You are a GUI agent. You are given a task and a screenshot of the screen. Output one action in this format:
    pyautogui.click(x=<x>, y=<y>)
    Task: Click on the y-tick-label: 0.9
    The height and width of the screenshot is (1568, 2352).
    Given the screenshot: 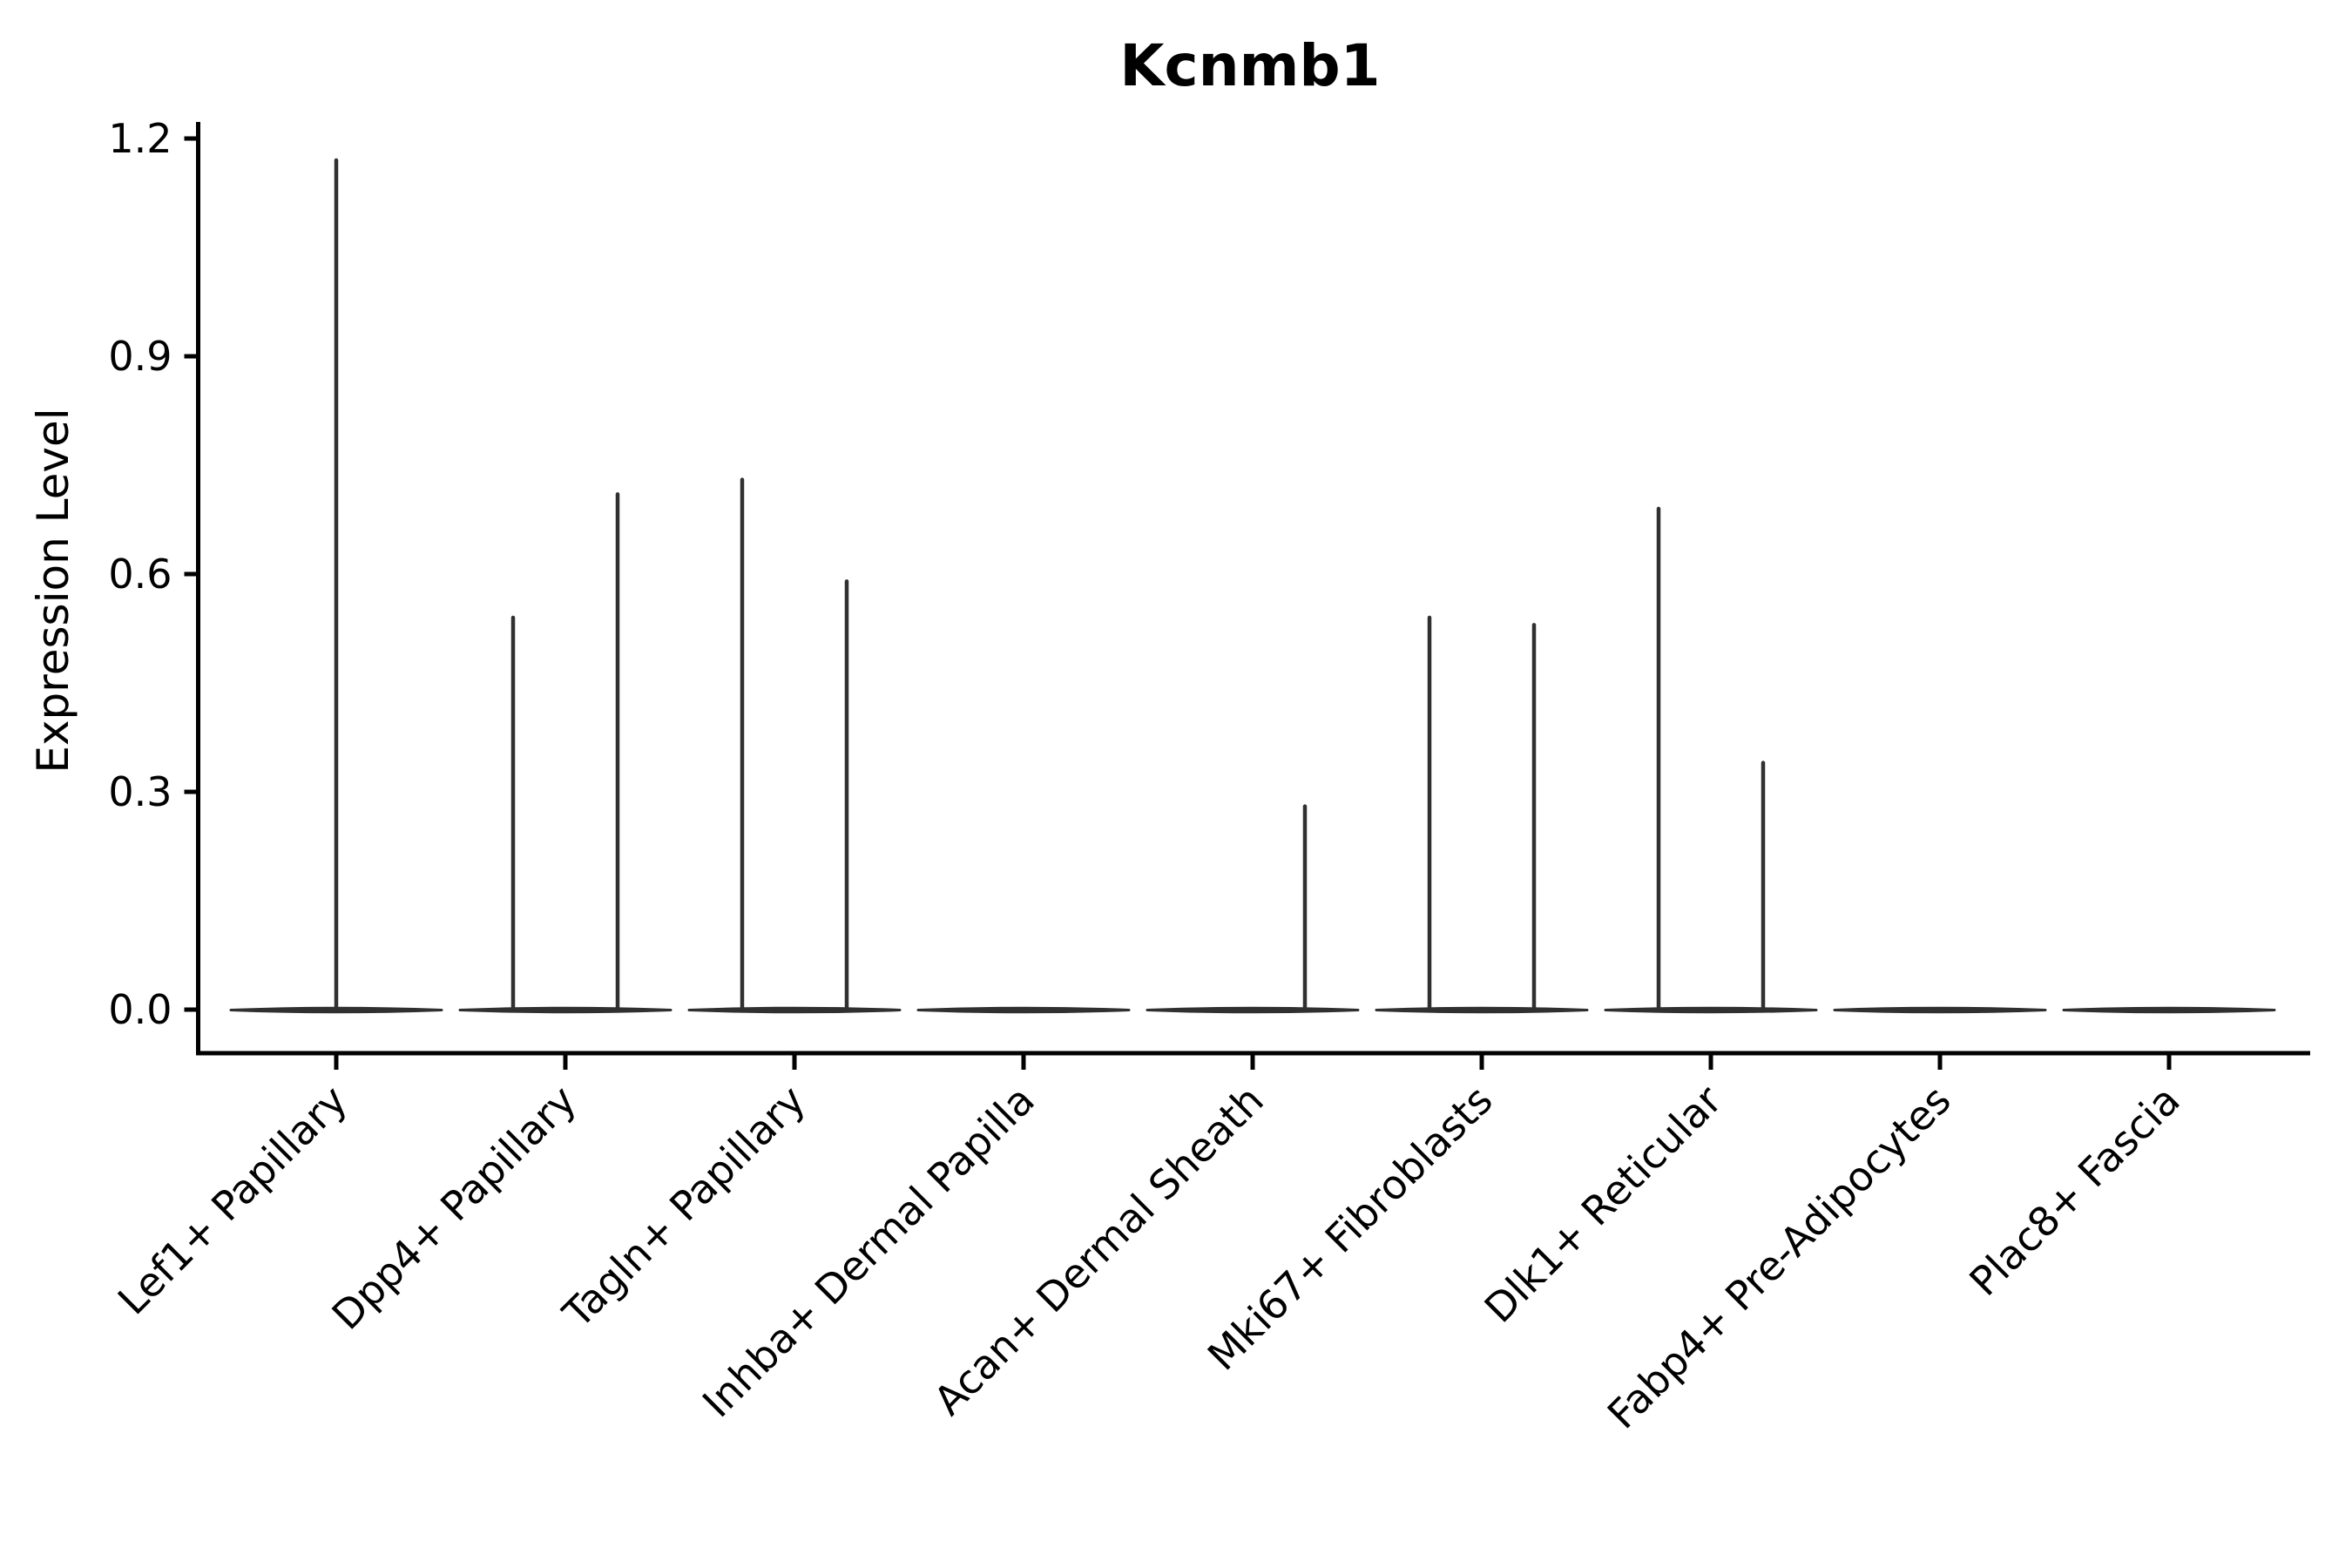 What is the action you would take?
    pyautogui.click(x=140, y=356)
    